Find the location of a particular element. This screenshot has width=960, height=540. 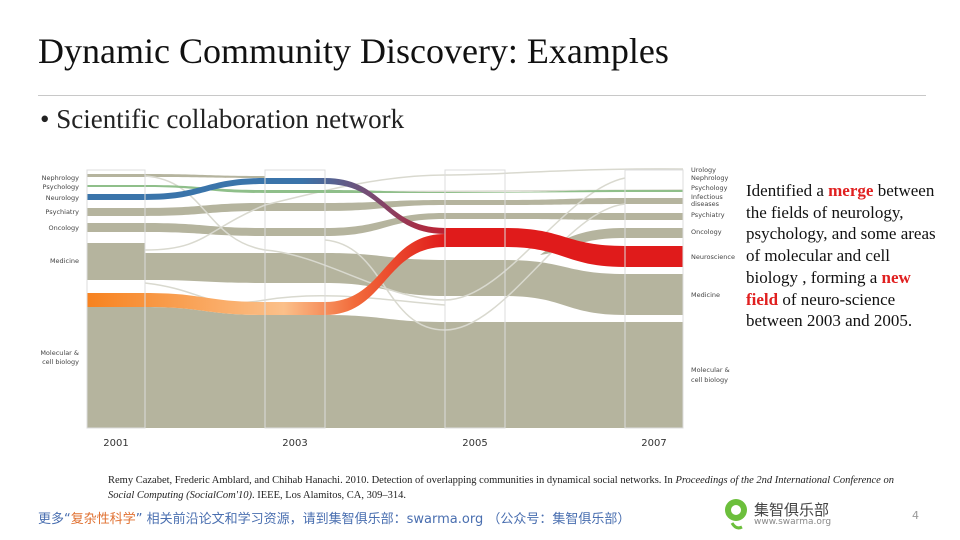

slide-title: Dynamic Community Discovery: Examples is located at coordinates (353, 51).